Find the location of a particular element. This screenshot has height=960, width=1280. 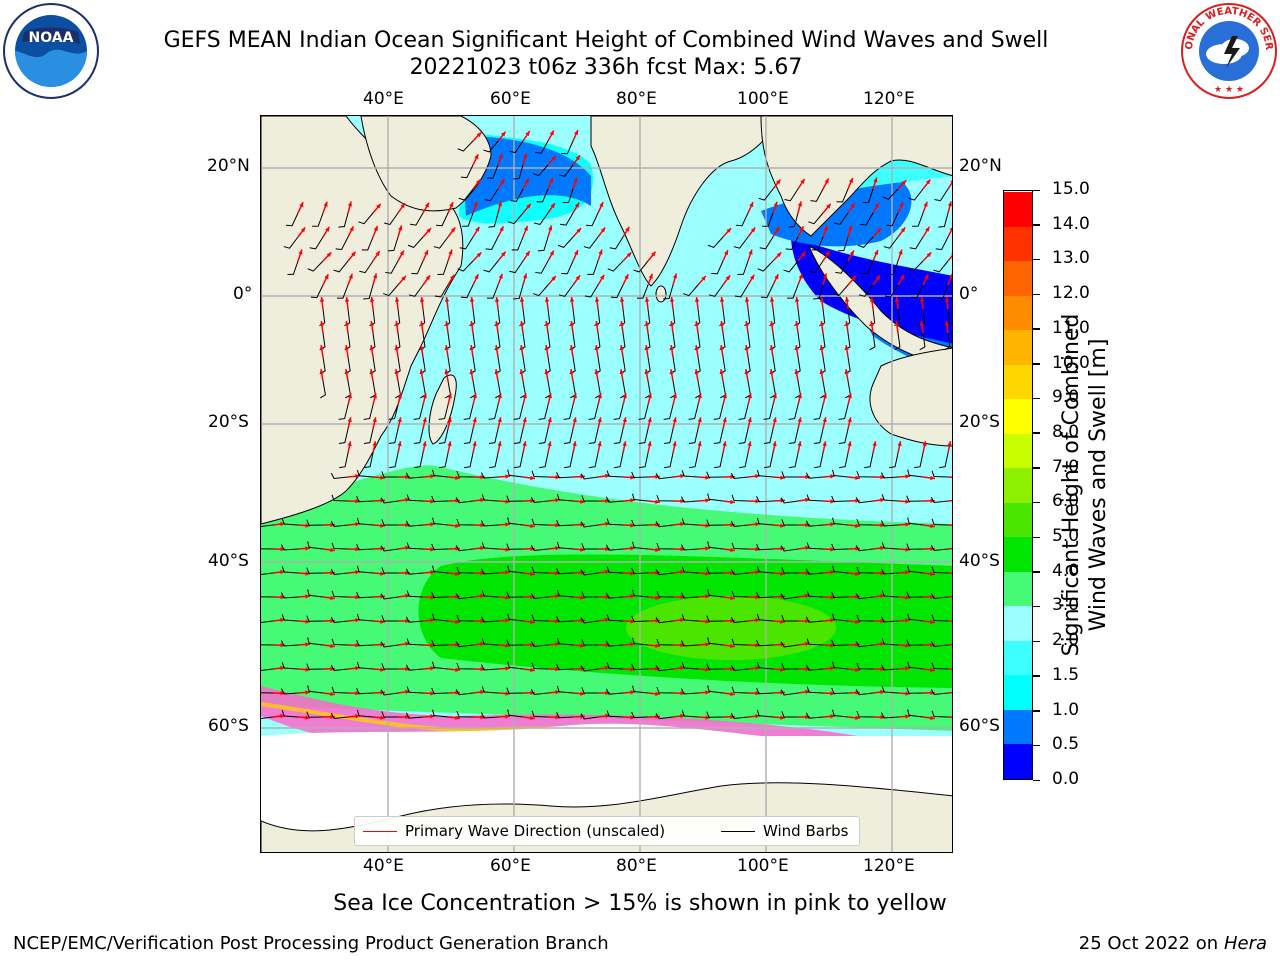

wave-band-5m-core is located at coordinates (731, 628).